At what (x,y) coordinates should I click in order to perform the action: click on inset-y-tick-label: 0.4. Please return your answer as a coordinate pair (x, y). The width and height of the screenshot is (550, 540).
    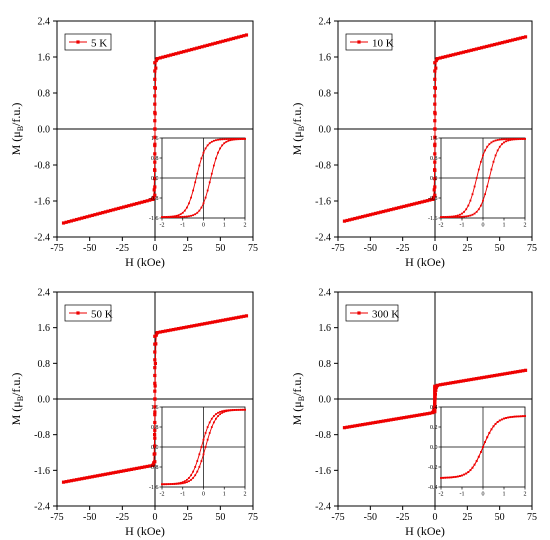
    Looking at the image, I should click on (434, 408).